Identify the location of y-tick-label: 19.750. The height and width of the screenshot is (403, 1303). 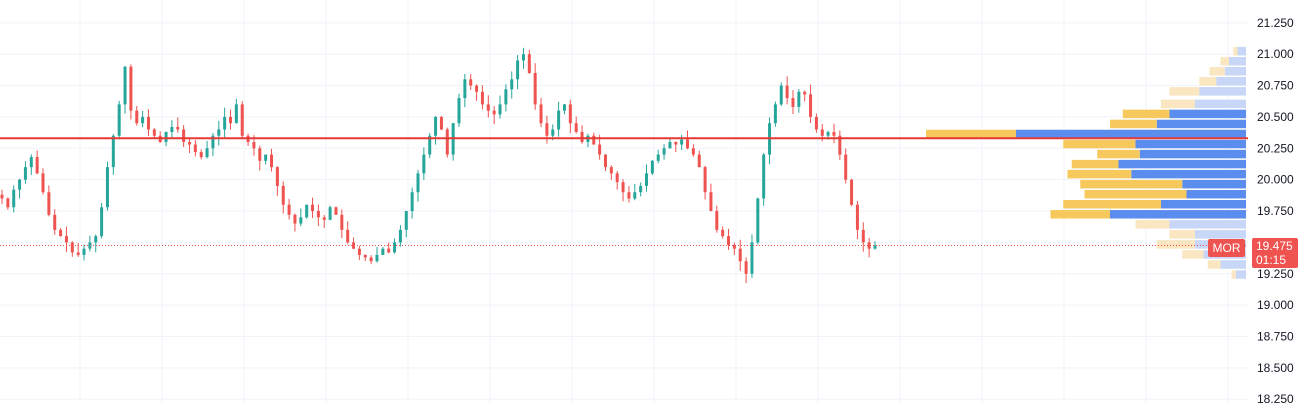
(1275, 211).